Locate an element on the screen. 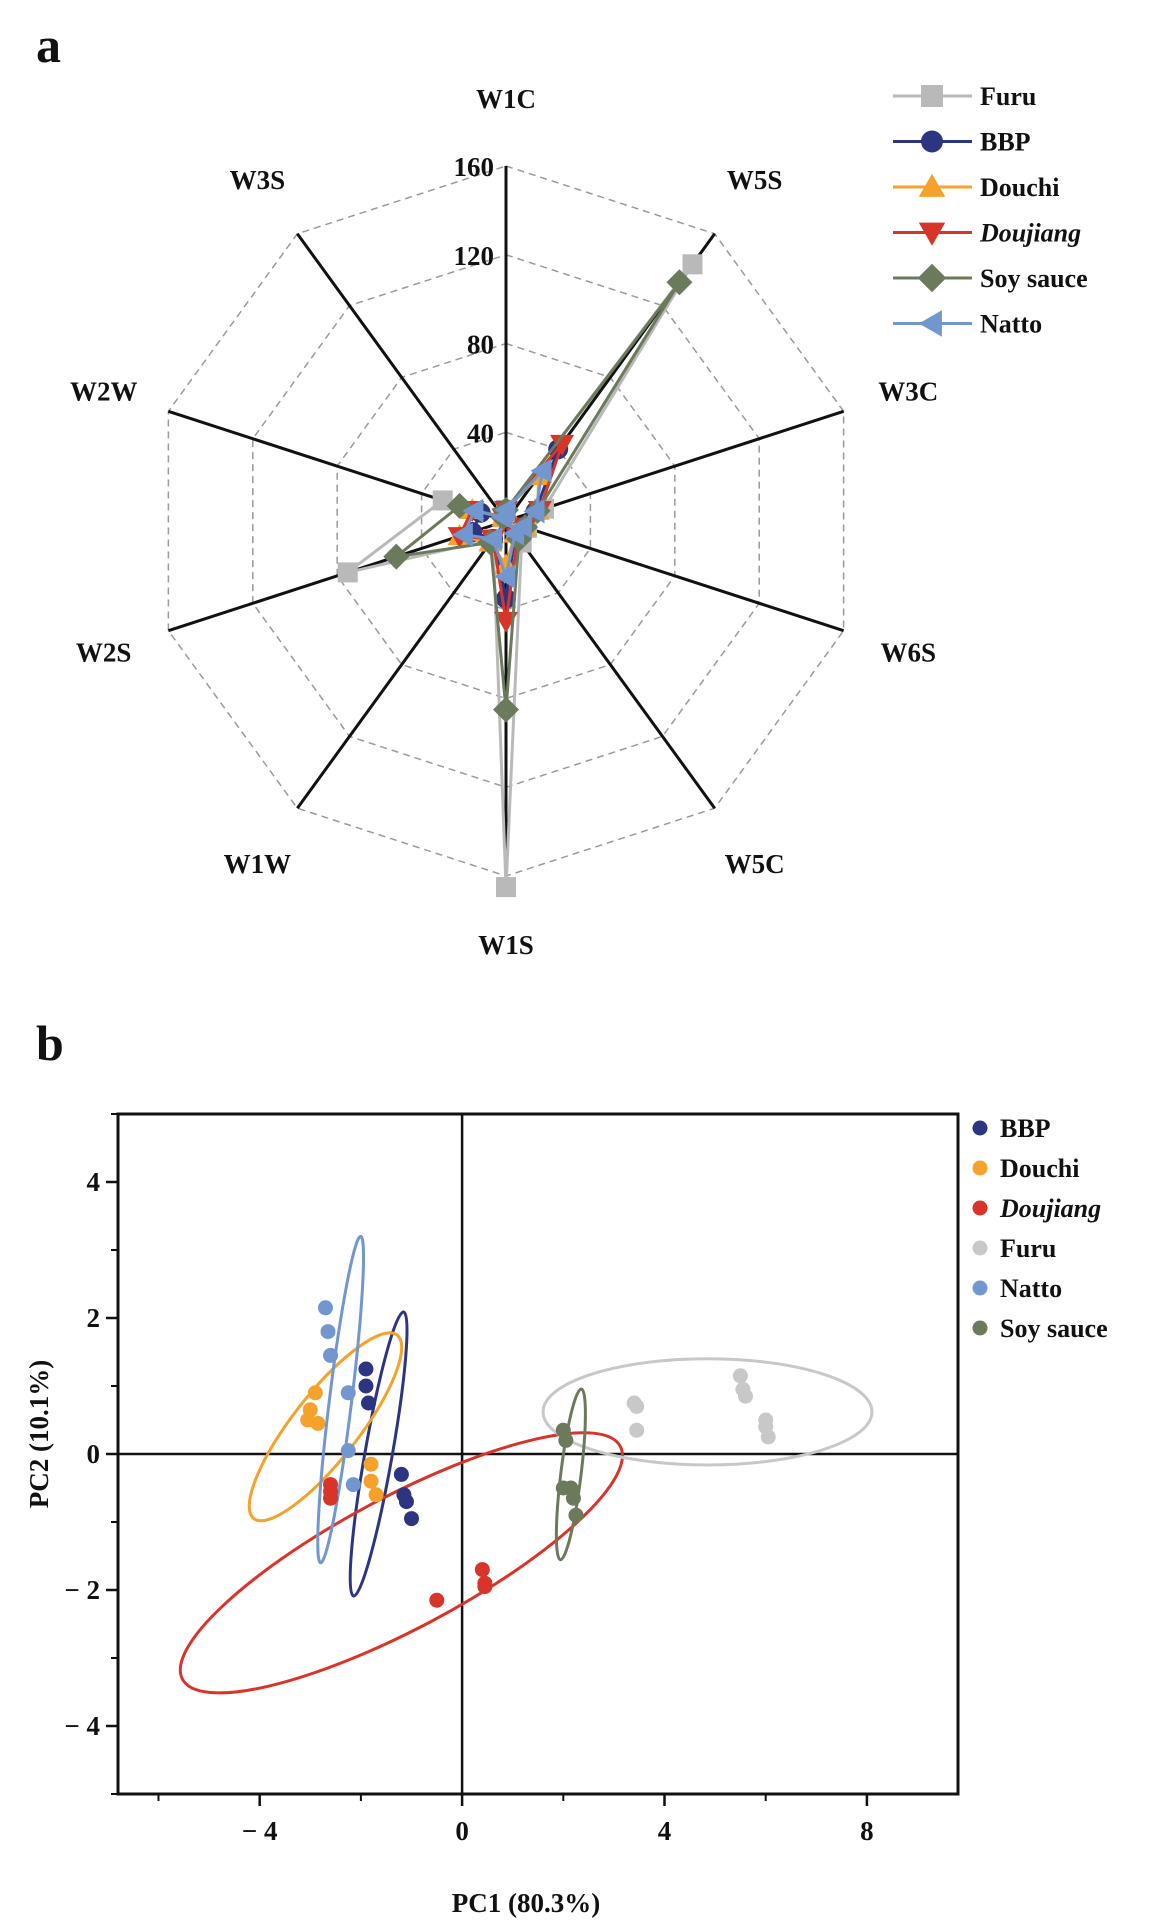 This screenshot has width=1154, height=1931. radar-r-tick-label: 80 is located at coordinates (480, 345).